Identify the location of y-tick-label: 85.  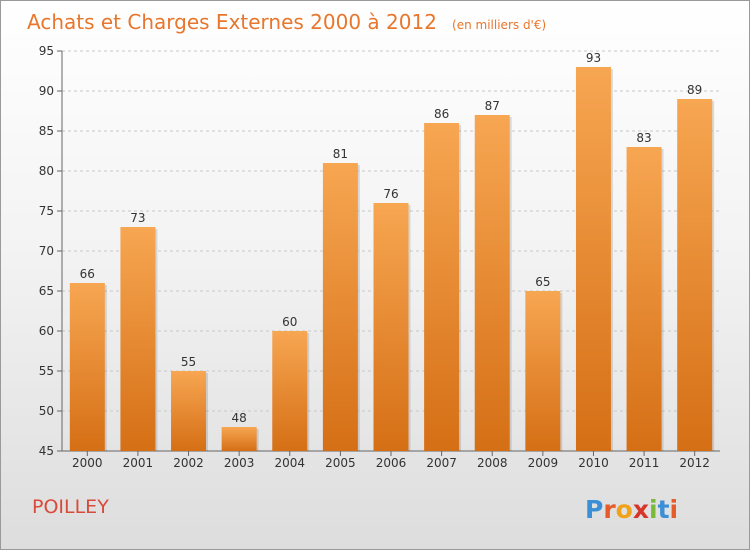
(46, 131).